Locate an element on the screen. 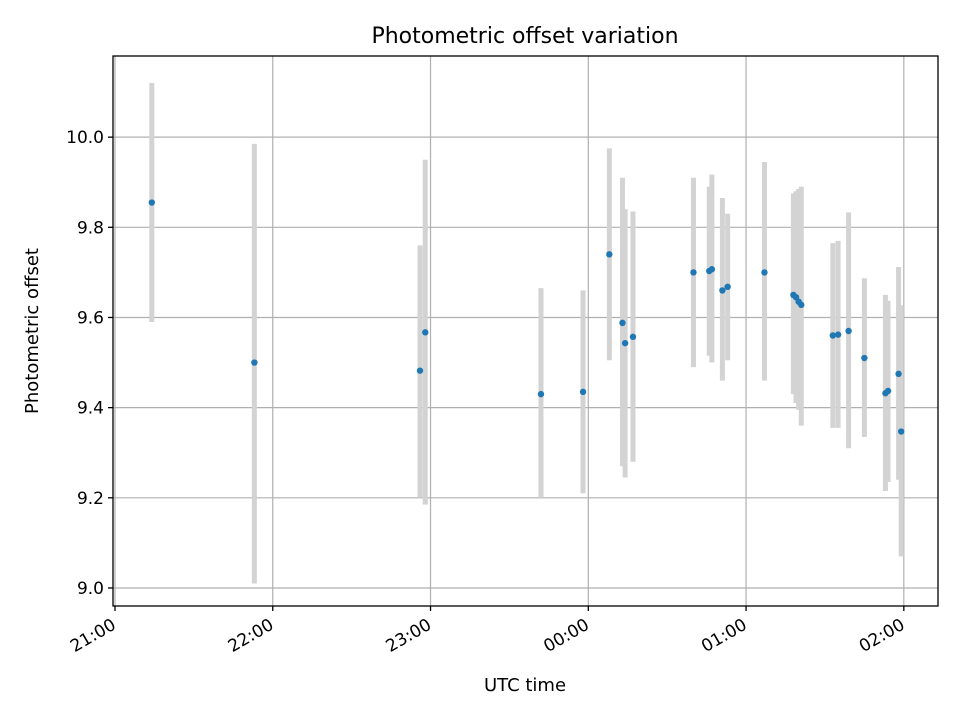 The height and width of the screenshot is (720, 960). x-tick-label: 00:00 is located at coordinates (566, 636).